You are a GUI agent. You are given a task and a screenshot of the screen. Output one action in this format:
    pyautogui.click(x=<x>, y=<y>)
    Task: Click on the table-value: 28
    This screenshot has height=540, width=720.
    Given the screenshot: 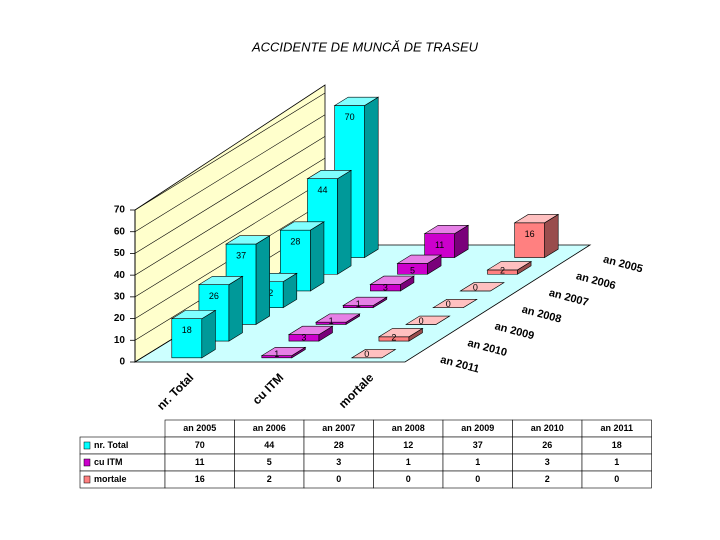 What is the action you would take?
    pyautogui.click(x=339, y=445)
    